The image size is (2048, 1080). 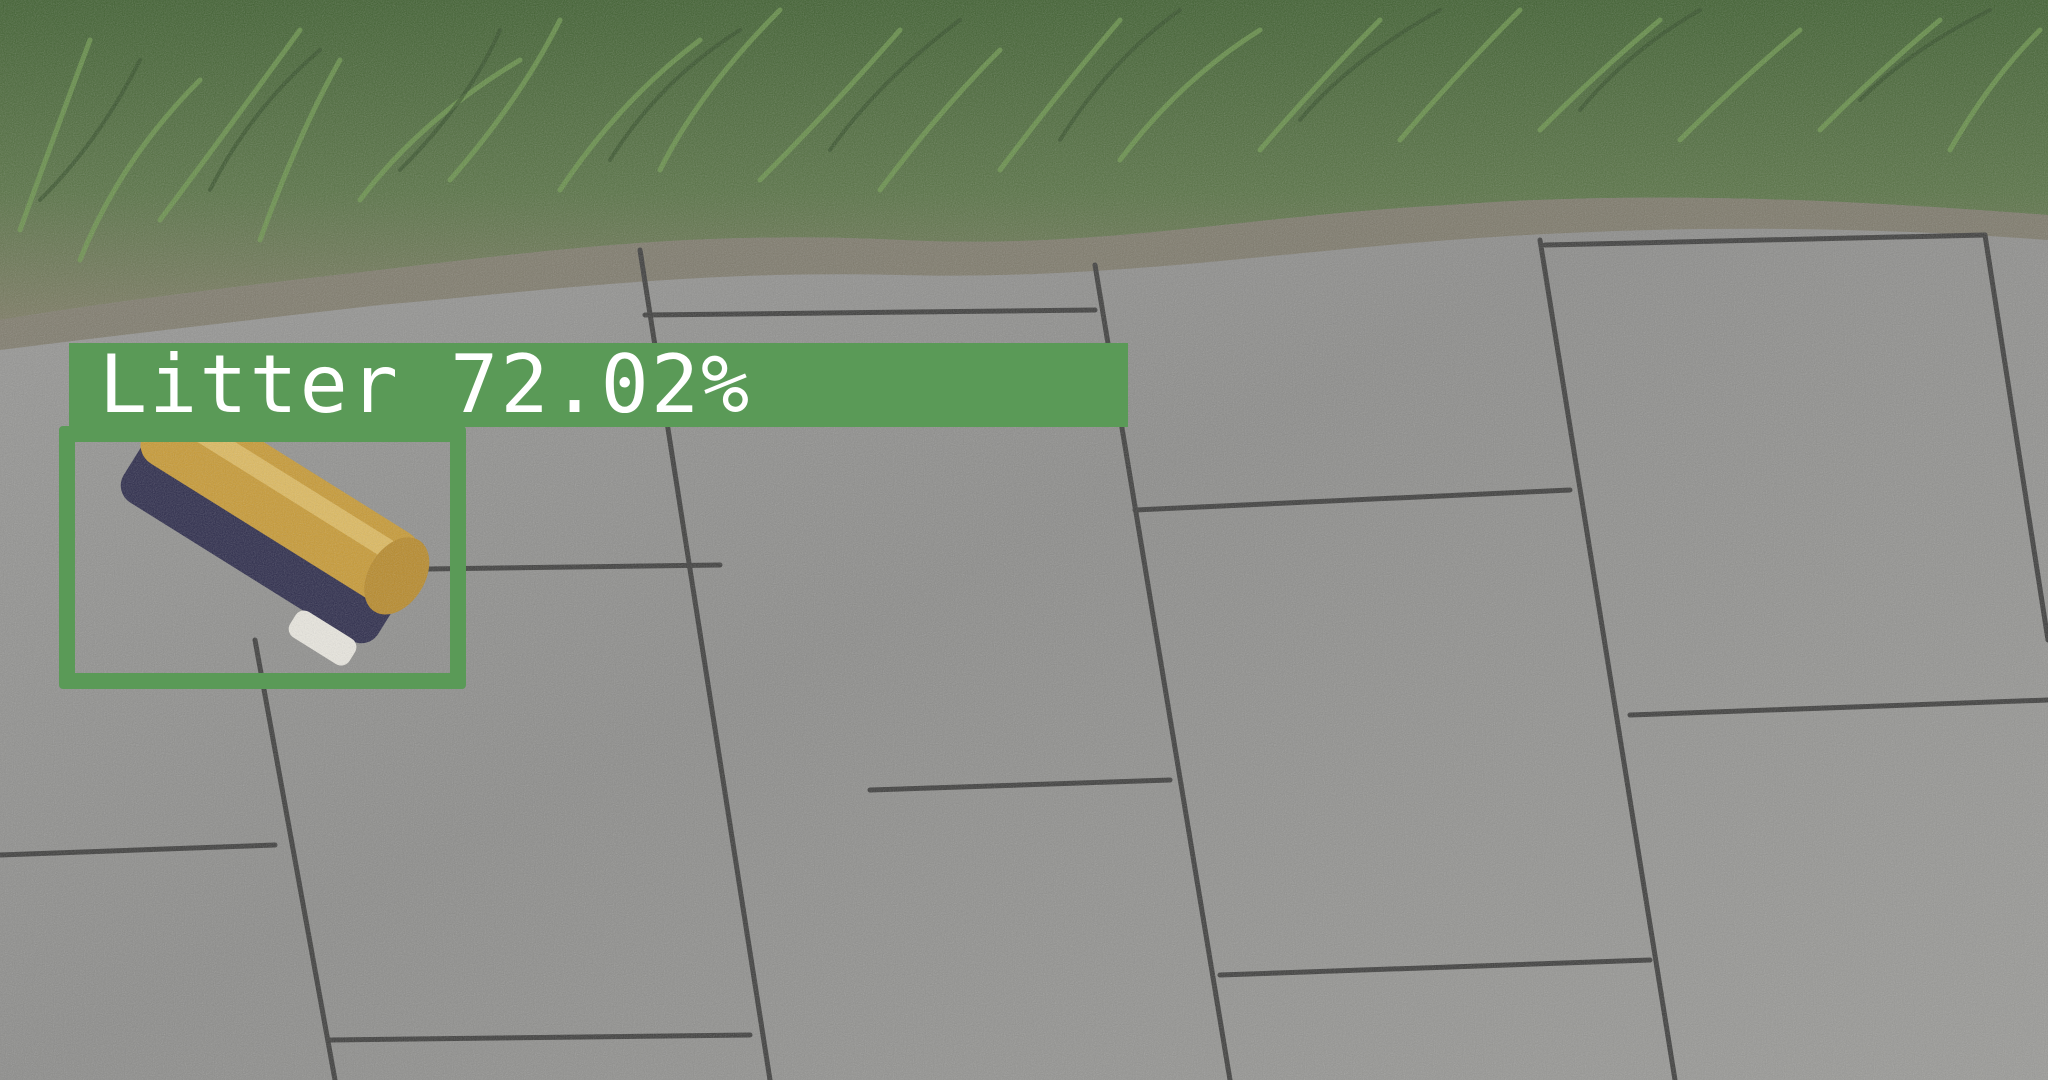 I want to click on detection-class-name: Litter, so click(x=249, y=385).